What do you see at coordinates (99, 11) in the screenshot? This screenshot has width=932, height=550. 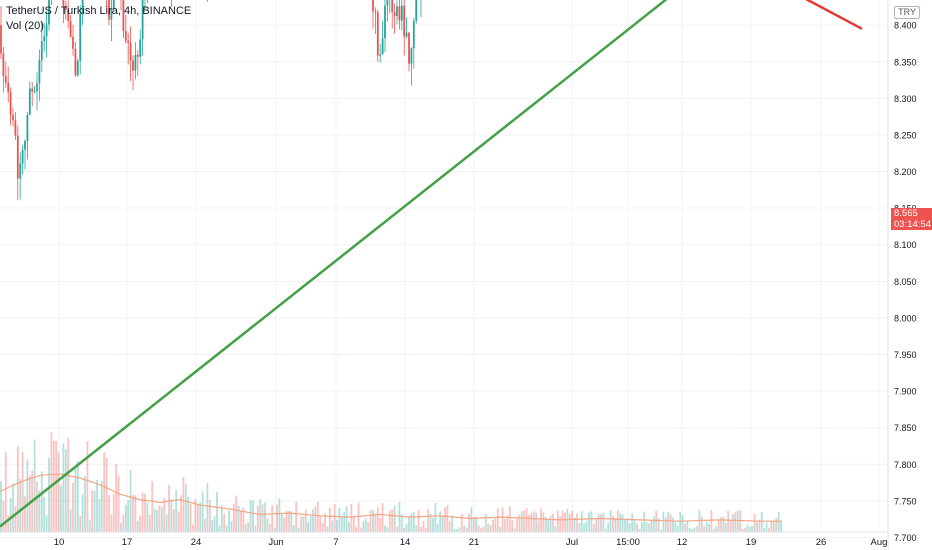 I see `symbol-title: TetherUS / Turkish Lira, 4h, BINANCE` at bounding box center [99, 11].